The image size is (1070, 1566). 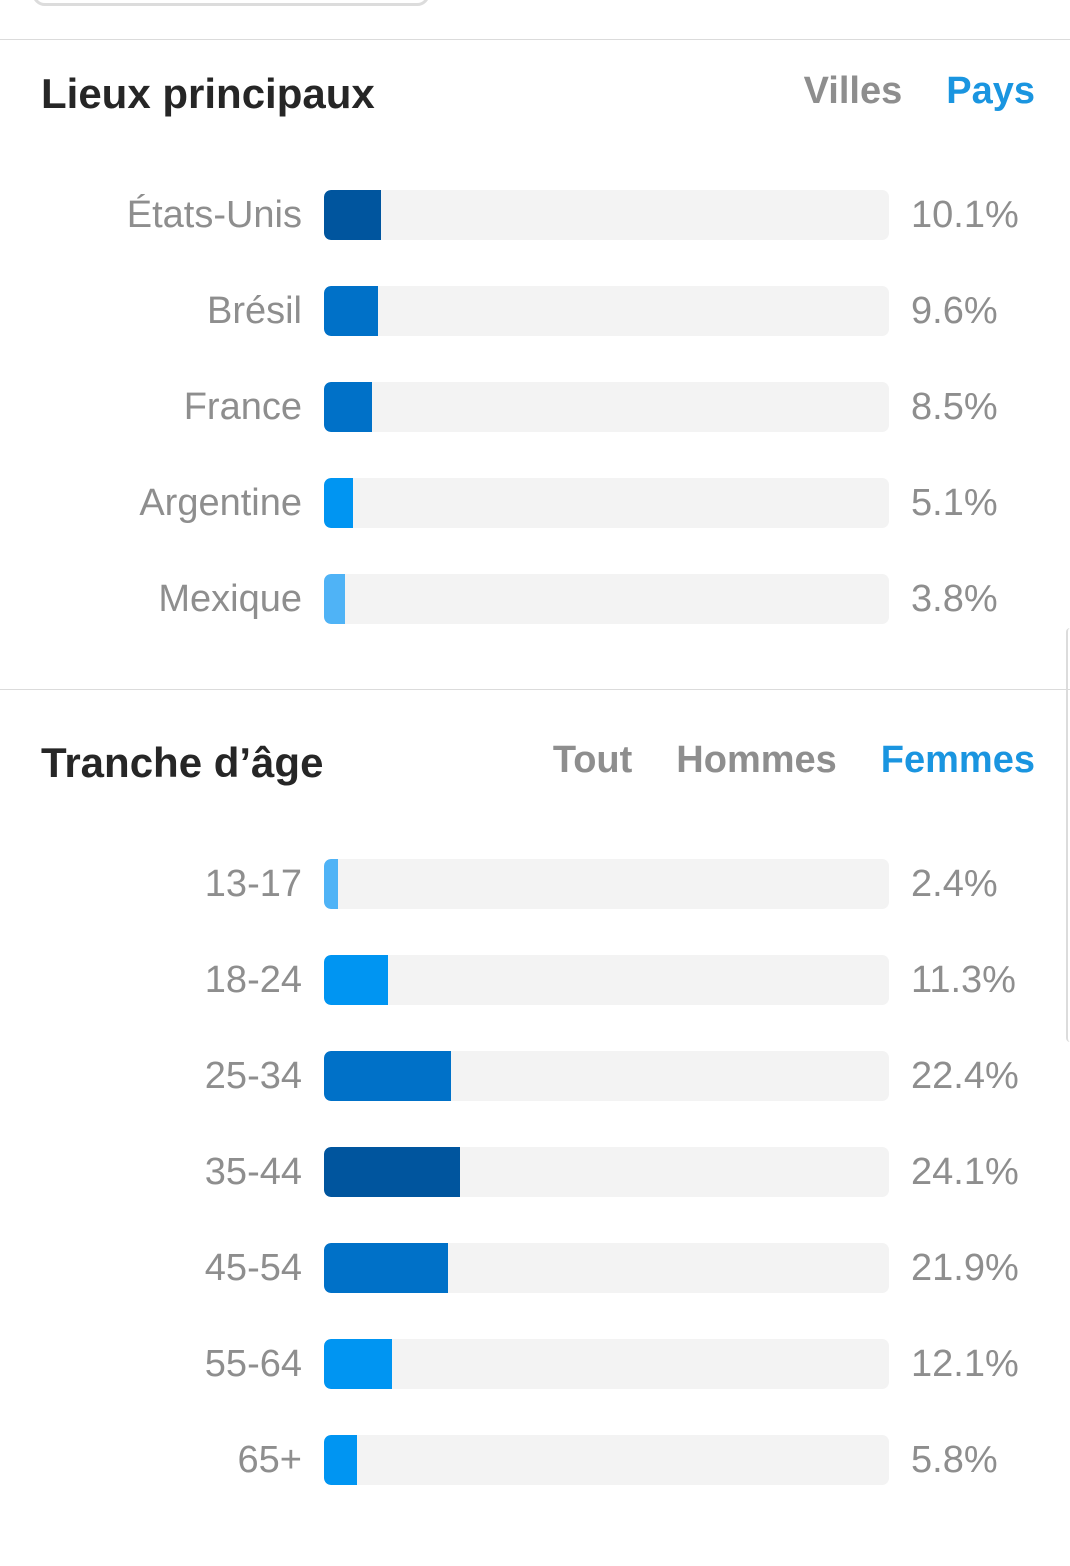 I want to click on bar-label: 45-54, so click(x=253, y=1268).